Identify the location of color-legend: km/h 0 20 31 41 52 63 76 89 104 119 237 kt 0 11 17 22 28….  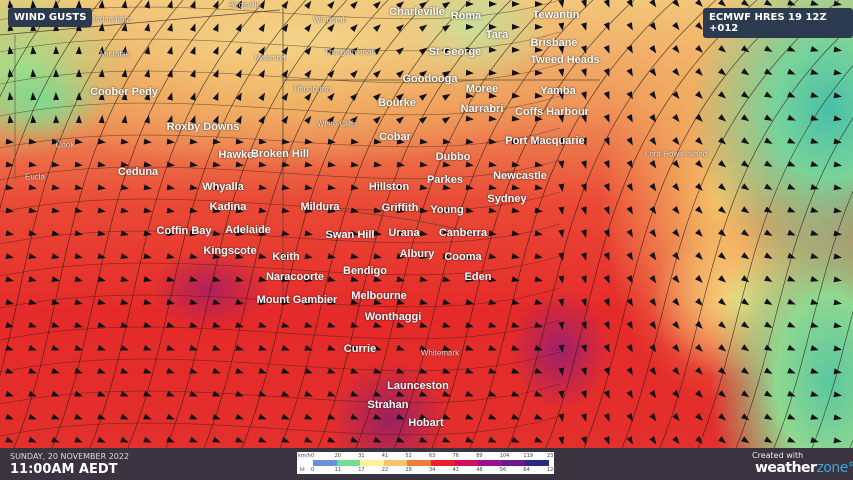
(427, 463).